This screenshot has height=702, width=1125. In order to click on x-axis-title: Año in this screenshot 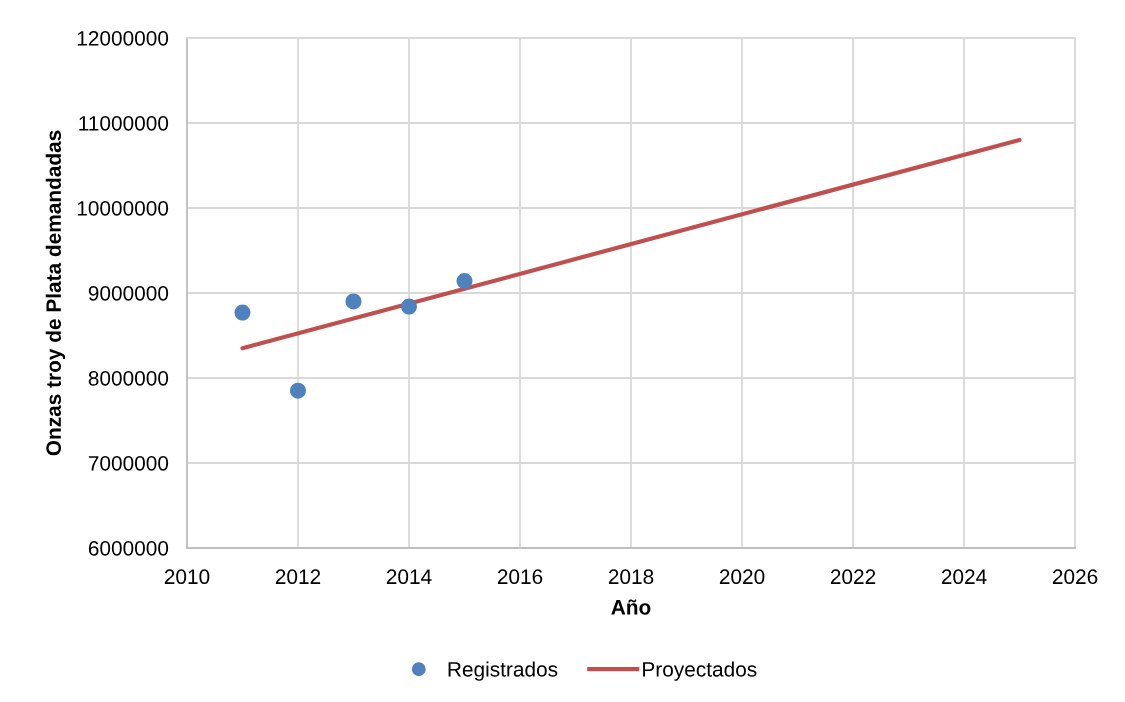, I will do `click(631, 607)`.